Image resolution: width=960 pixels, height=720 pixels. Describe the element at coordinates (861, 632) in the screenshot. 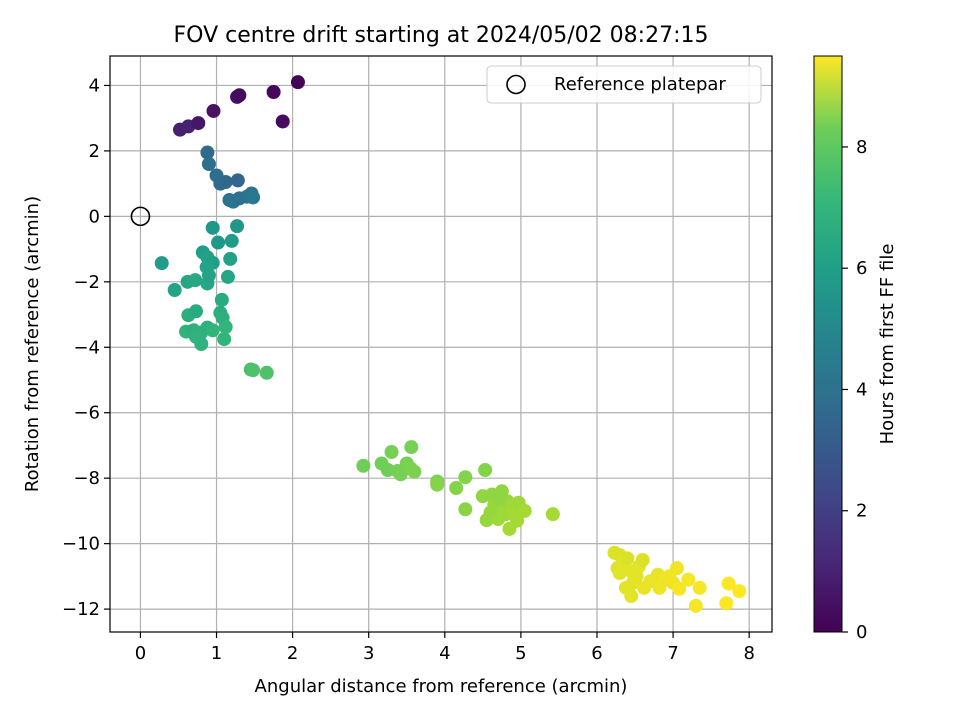

I see `colorbar-tick-label: 0` at that location.